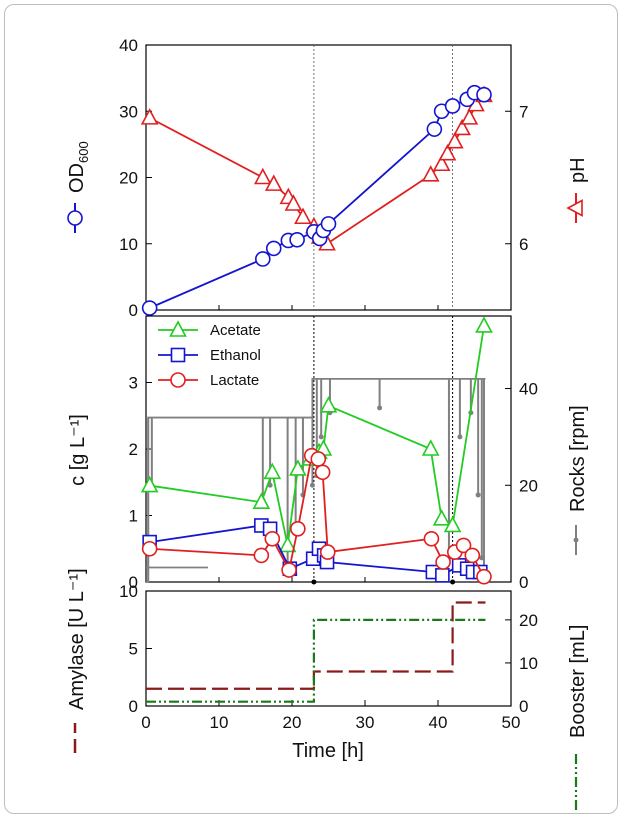 The width and height of the screenshot is (624, 818). I want to click on x-tick-label: 20, so click(292, 722).